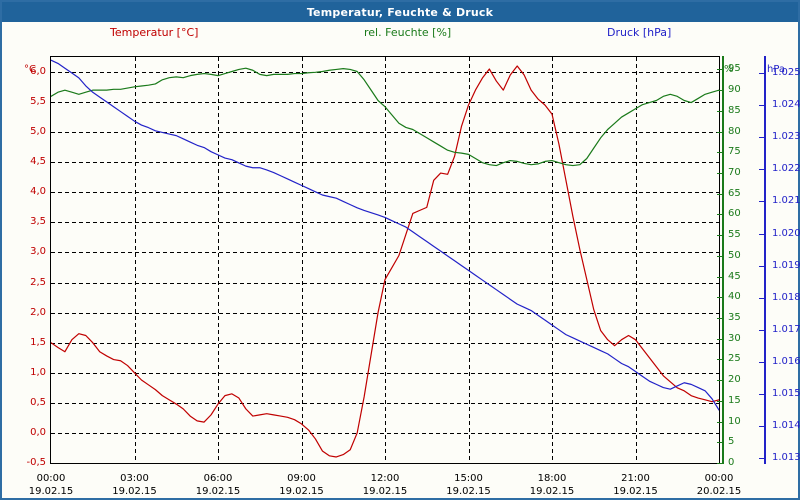  I want to click on x-tick-time: 06:00, so click(218, 478).